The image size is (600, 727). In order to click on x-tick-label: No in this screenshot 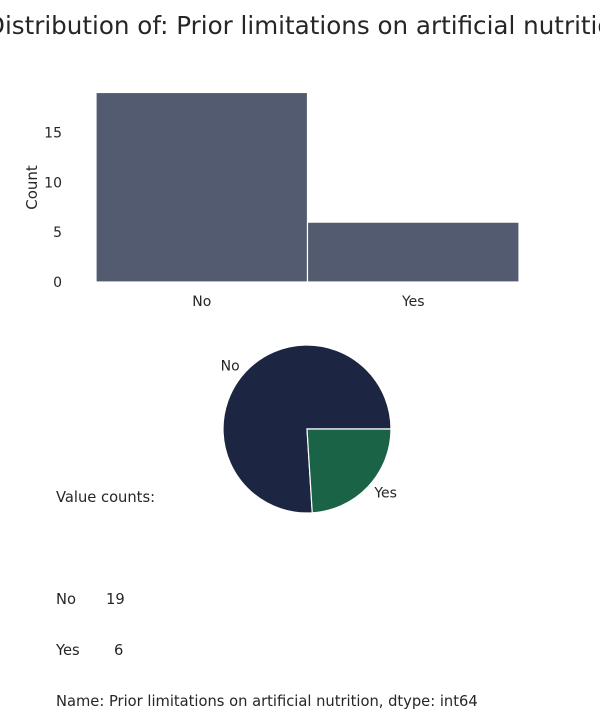, I will do `click(201, 302)`.